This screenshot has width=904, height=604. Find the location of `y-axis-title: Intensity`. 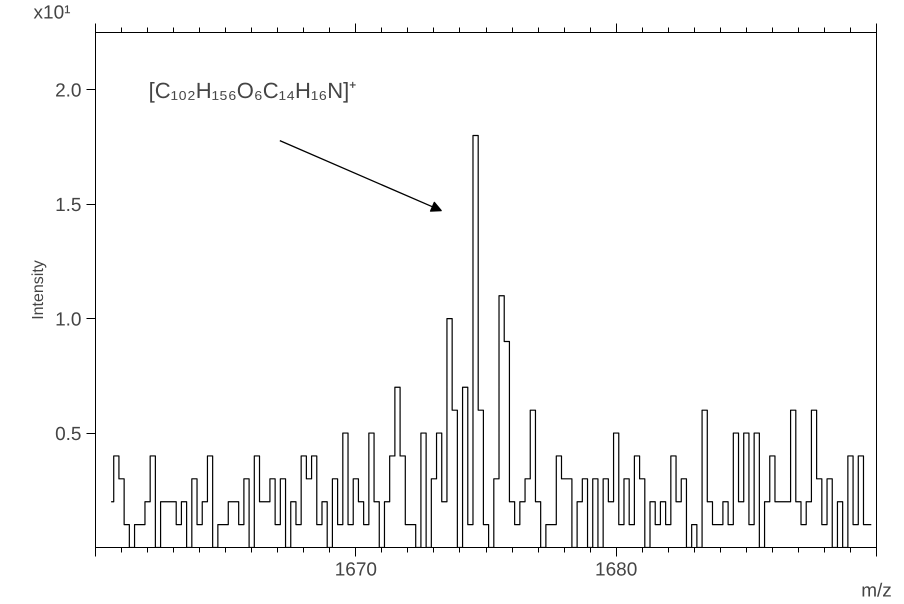

y-axis-title: Intensity is located at coordinates (39, 290).